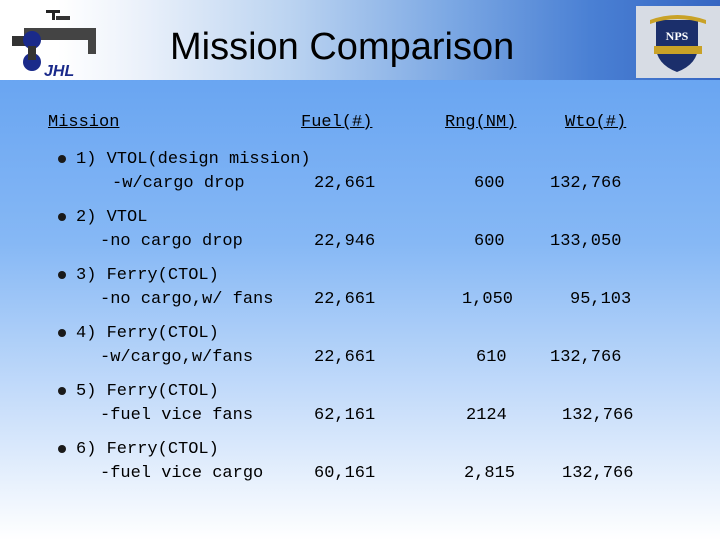  Describe the element at coordinates (84, 122) in the screenshot. I see `column-header-mission: Mission` at that location.